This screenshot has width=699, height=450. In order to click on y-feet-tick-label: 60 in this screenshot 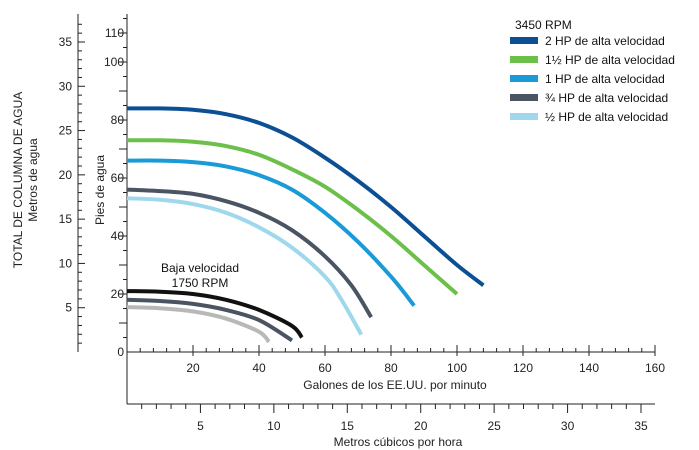, I will do `click(118, 178)`.